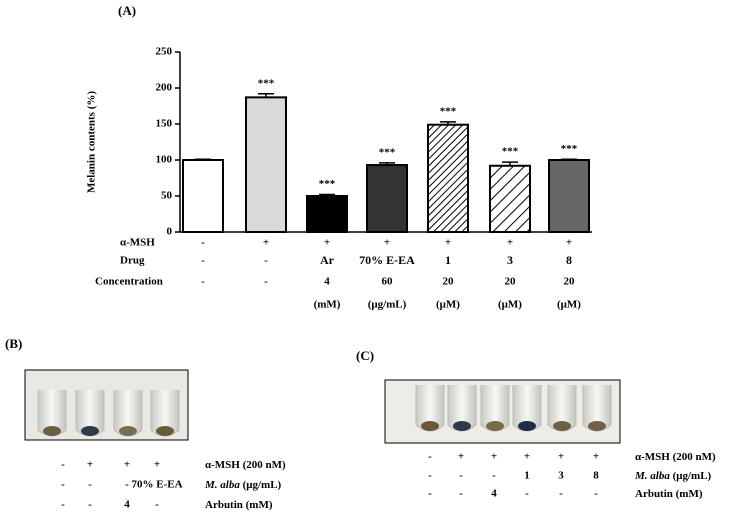 This screenshot has height=521, width=745. What do you see at coordinates (387, 305) in the screenshot?
I see `unit-label: (μg/mL)` at bounding box center [387, 305].